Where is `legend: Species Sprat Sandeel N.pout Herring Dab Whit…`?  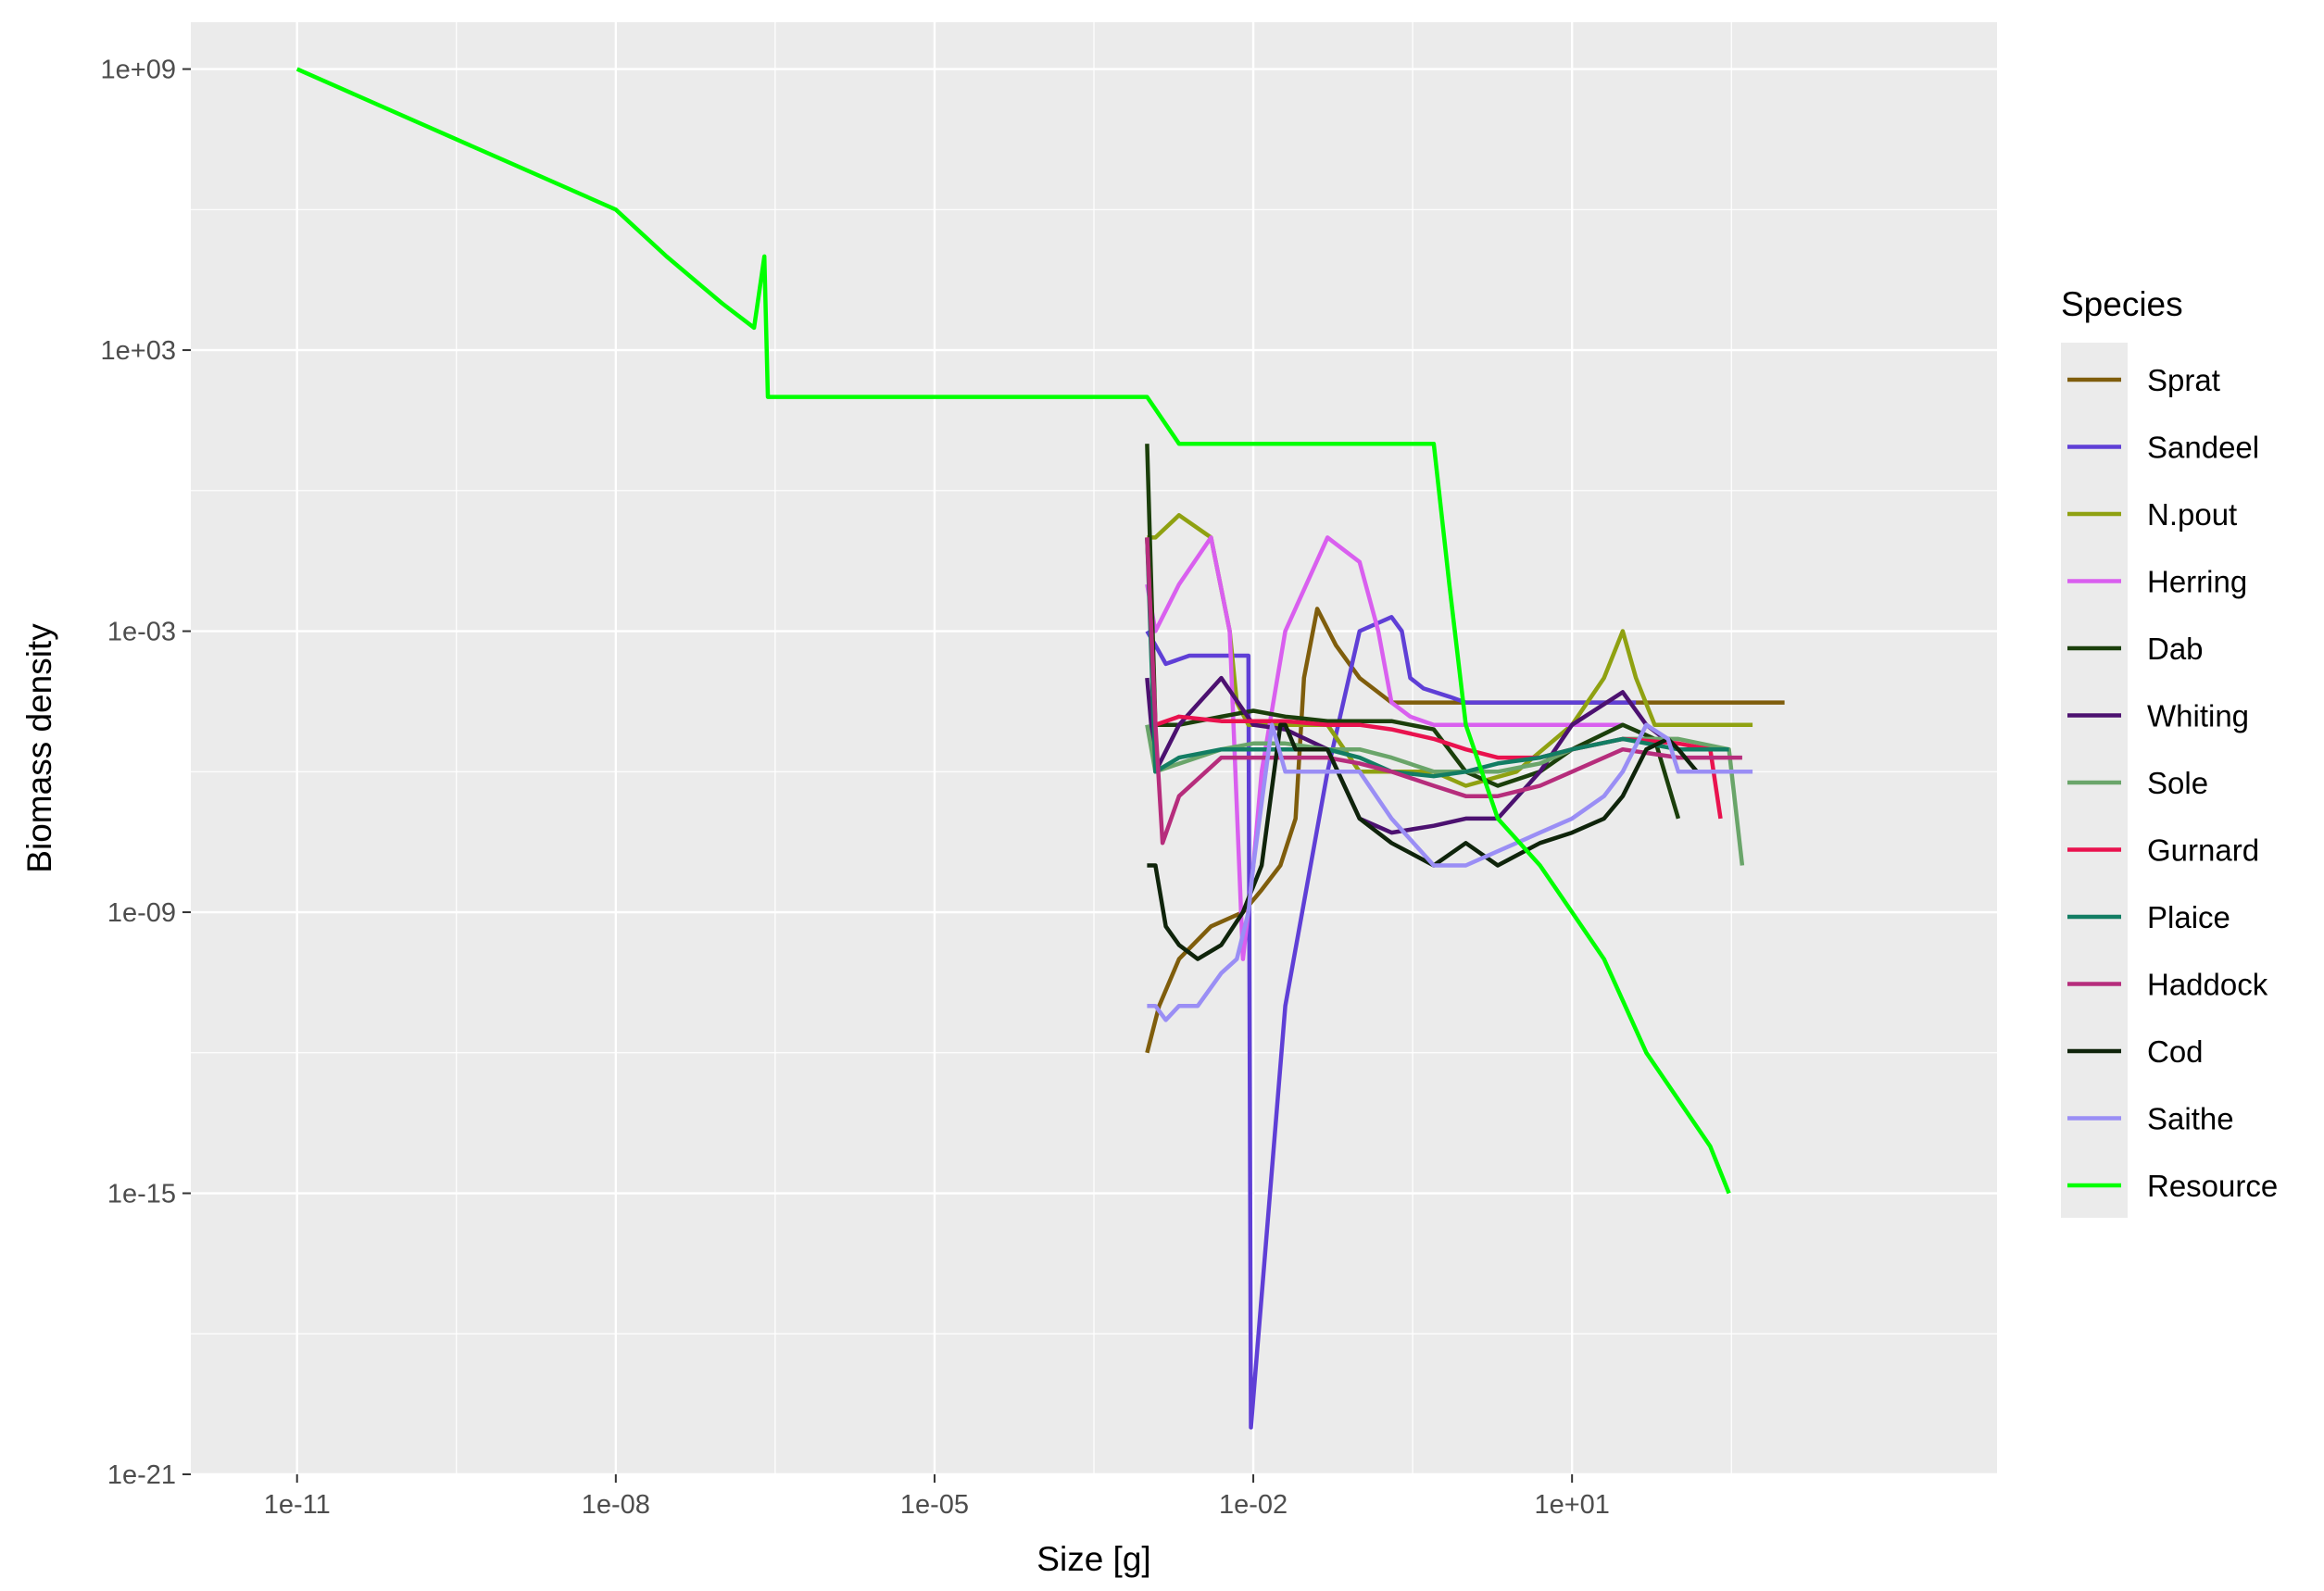
legend: Species Sprat Sandeel N.pout Herring Dab Whit… is located at coordinates (2169, 751).